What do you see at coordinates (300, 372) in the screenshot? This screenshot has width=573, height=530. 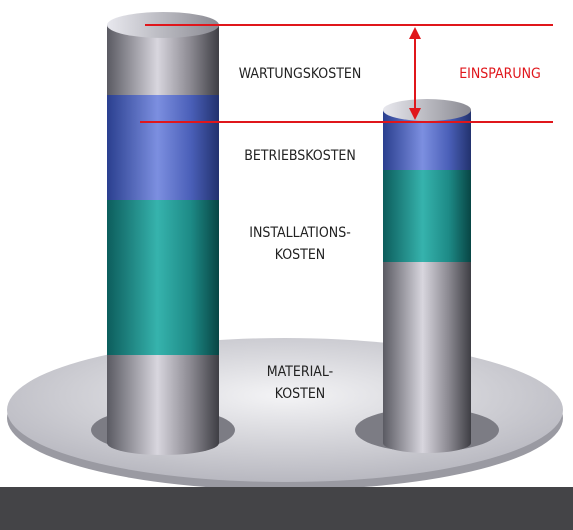 I see `label-material-1: MATERIAL-` at bounding box center [300, 372].